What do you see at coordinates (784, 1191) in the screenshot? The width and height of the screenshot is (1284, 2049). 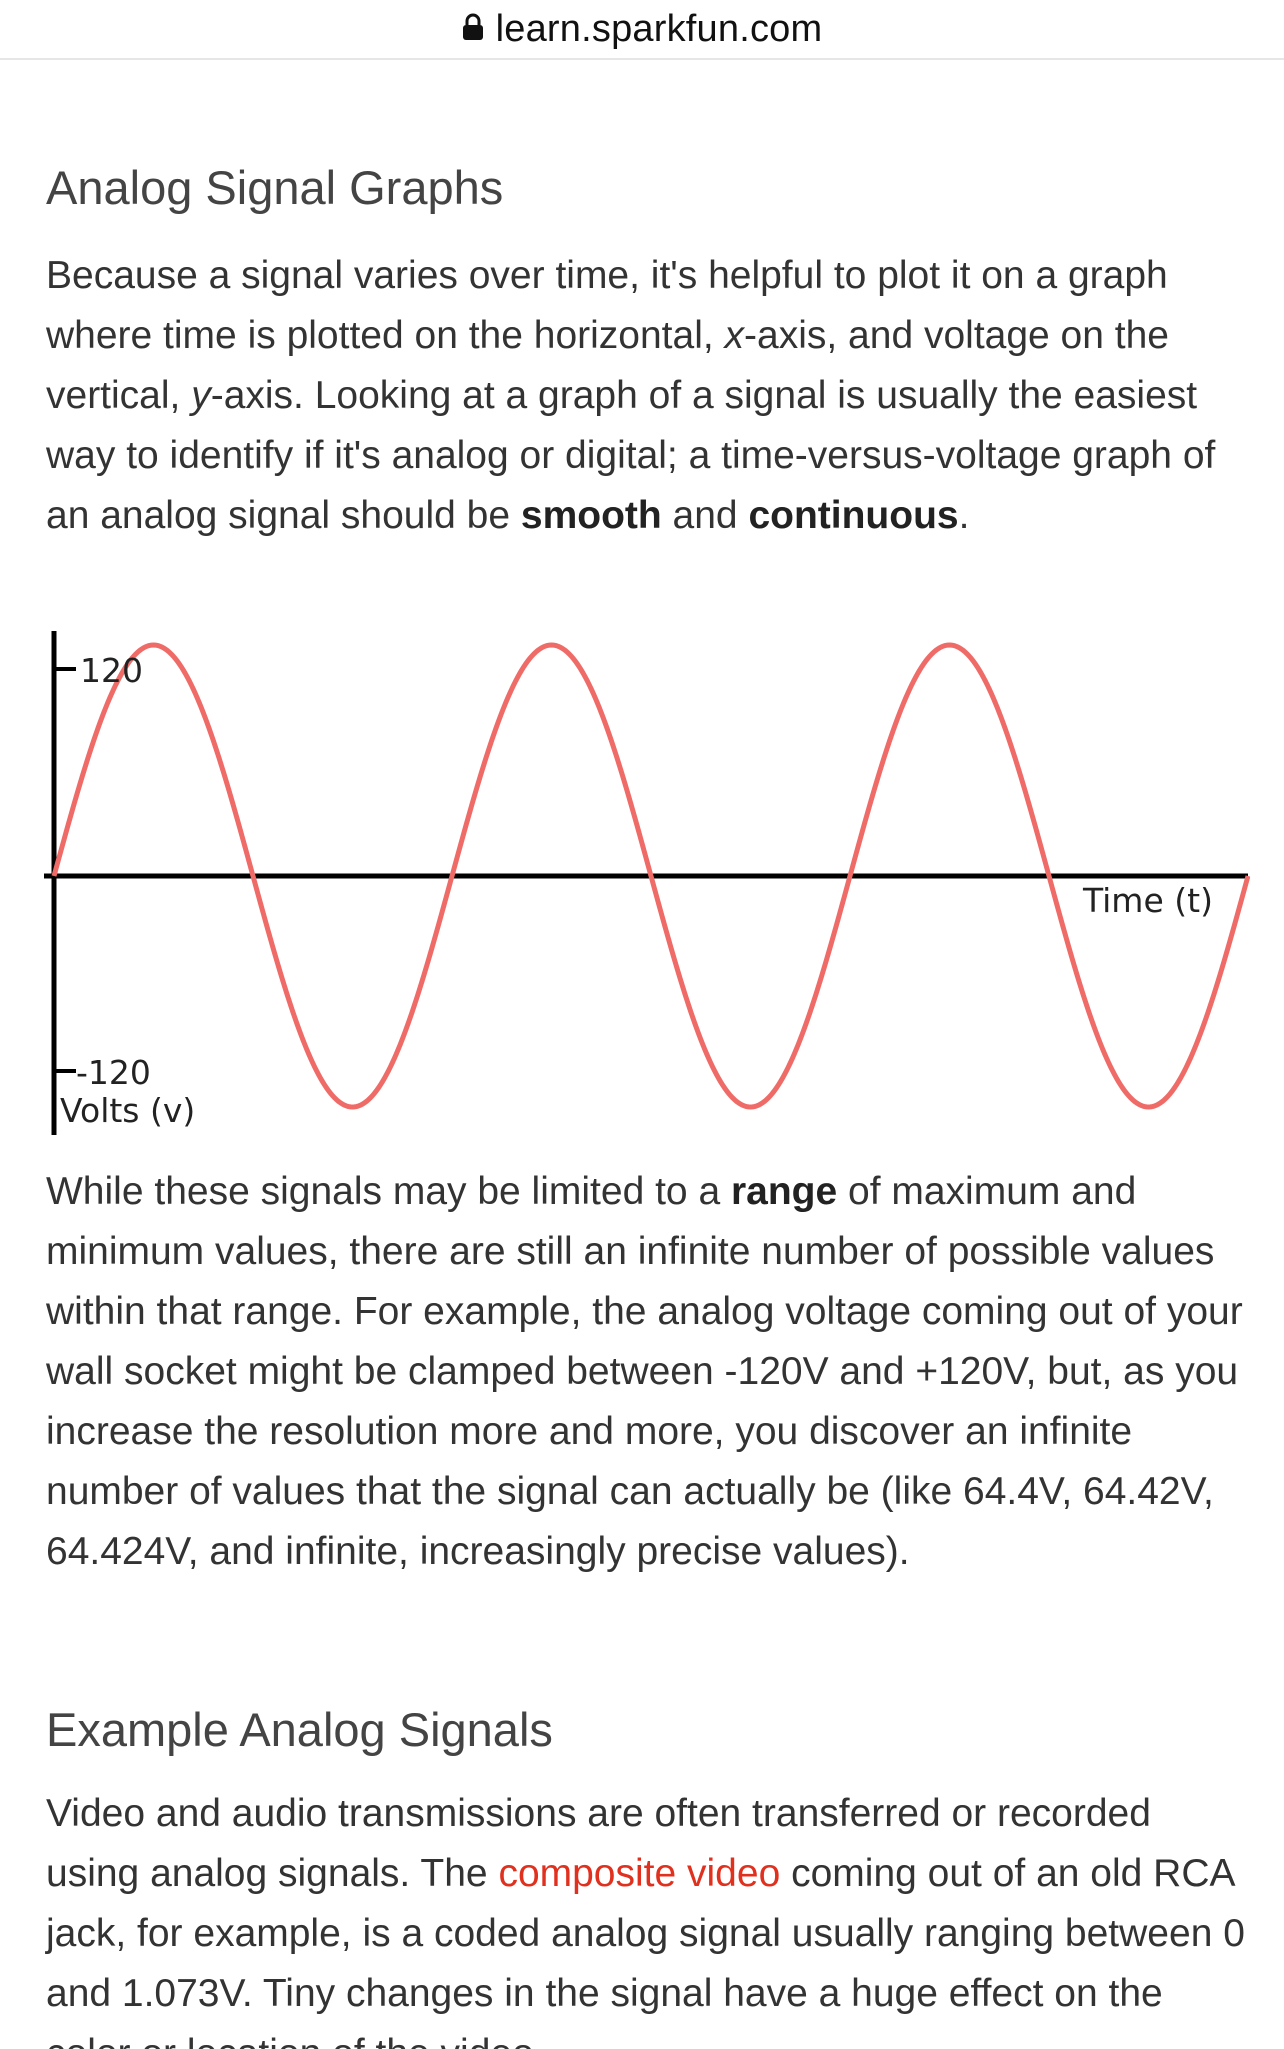 I see `bold-range: range` at bounding box center [784, 1191].